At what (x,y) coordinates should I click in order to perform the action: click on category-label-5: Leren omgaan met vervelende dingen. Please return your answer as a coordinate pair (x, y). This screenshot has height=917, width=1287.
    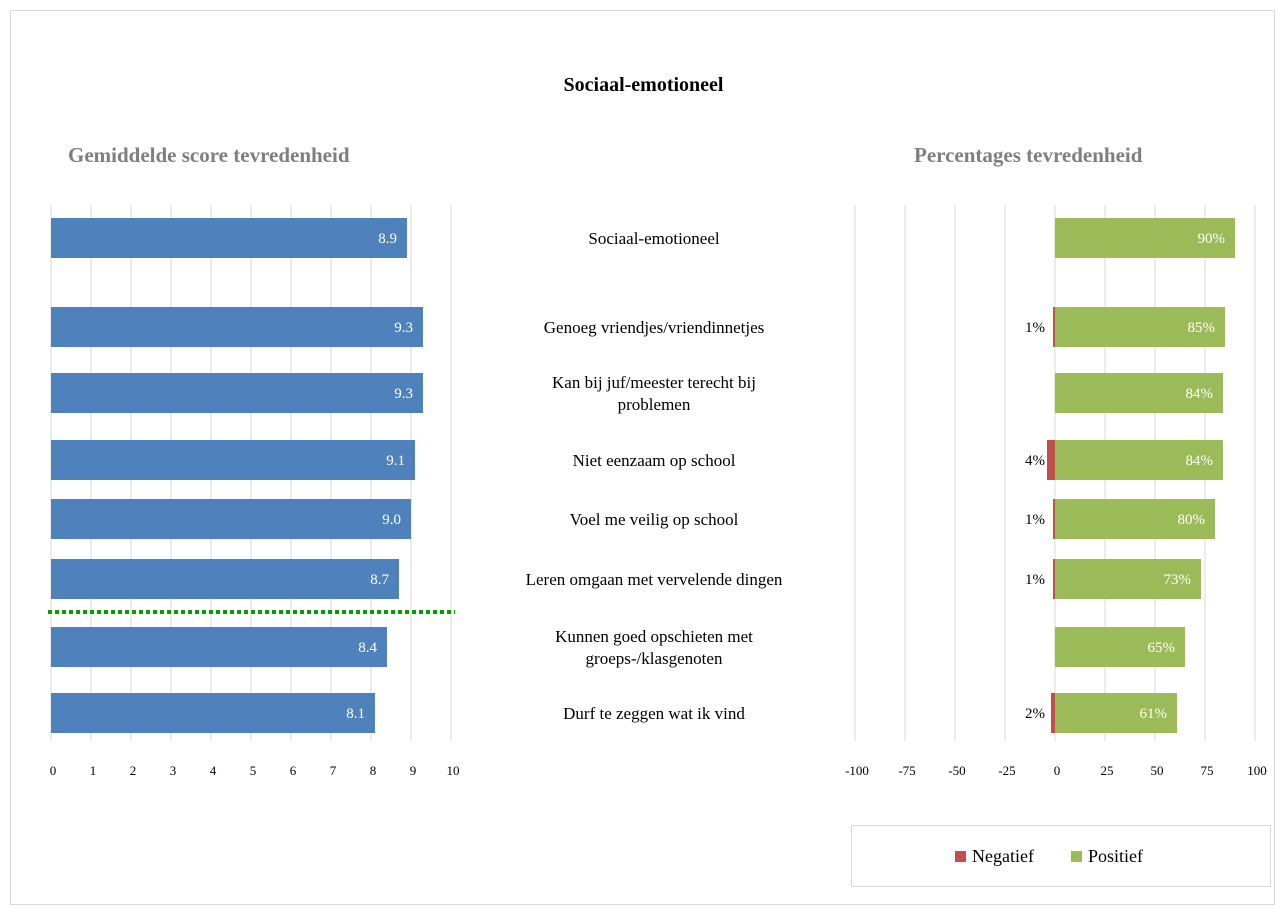
    Looking at the image, I should click on (654, 579).